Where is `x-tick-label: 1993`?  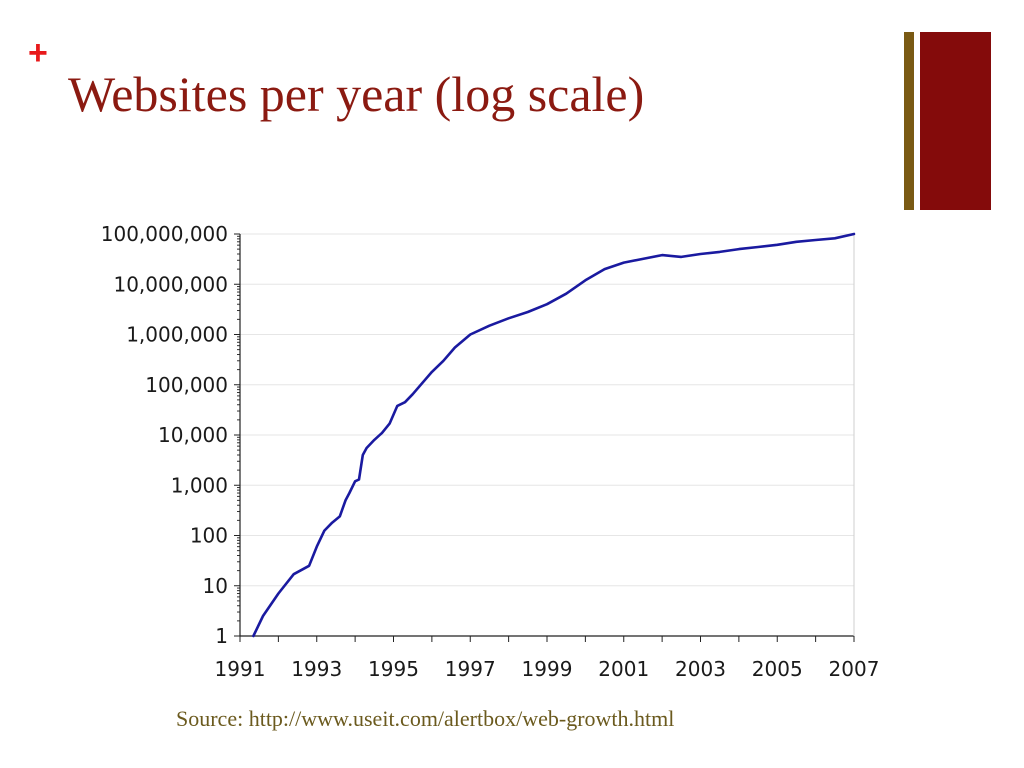
x-tick-label: 1993 is located at coordinates (316, 669).